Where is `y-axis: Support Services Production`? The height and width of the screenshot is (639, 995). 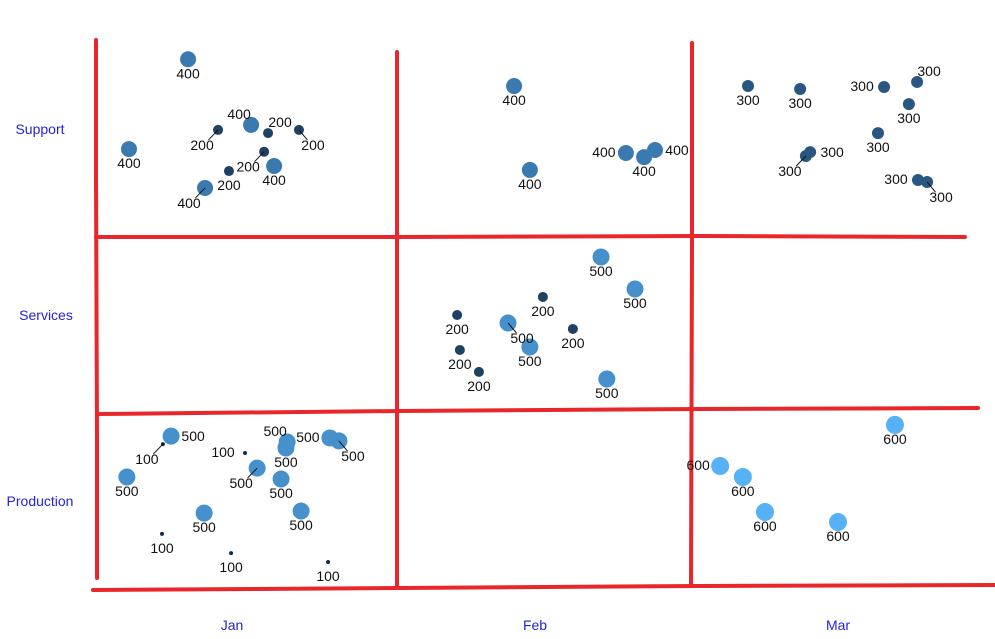
y-axis: Support Services Production is located at coordinates (40, 315).